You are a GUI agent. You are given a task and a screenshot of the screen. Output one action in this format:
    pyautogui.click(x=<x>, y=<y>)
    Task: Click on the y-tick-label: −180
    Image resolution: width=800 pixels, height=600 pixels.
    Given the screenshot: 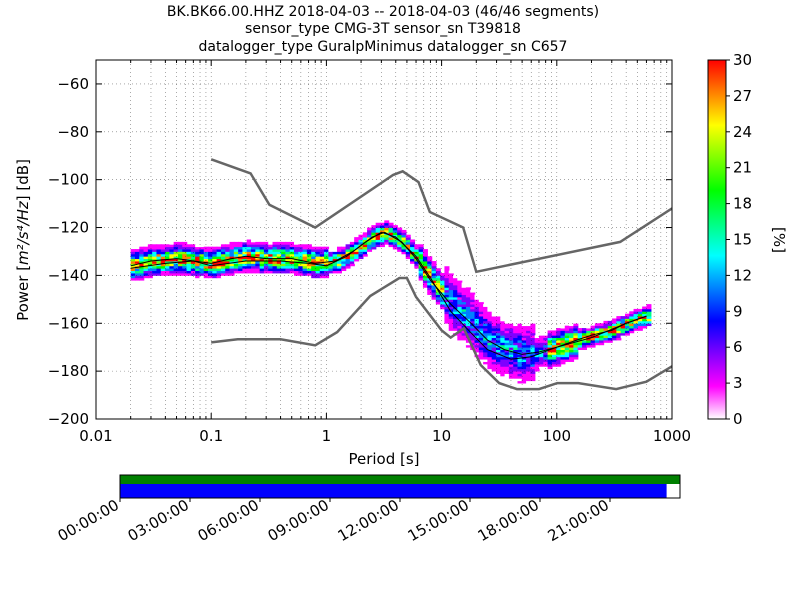 What is the action you would take?
    pyautogui.click(x=68, y=371)
    